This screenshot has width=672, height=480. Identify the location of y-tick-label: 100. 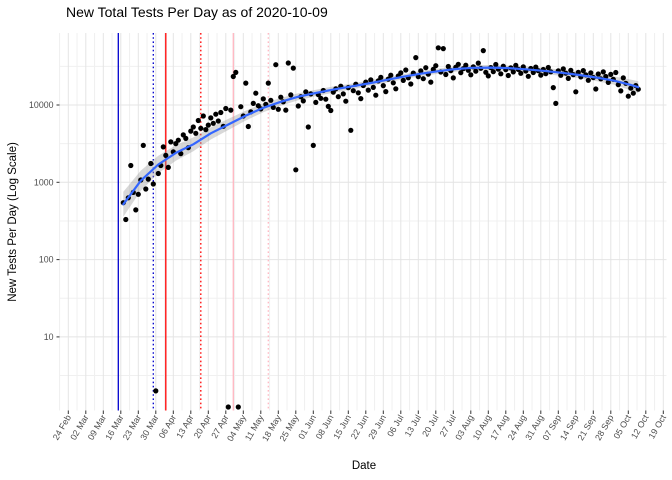
(46, 260).